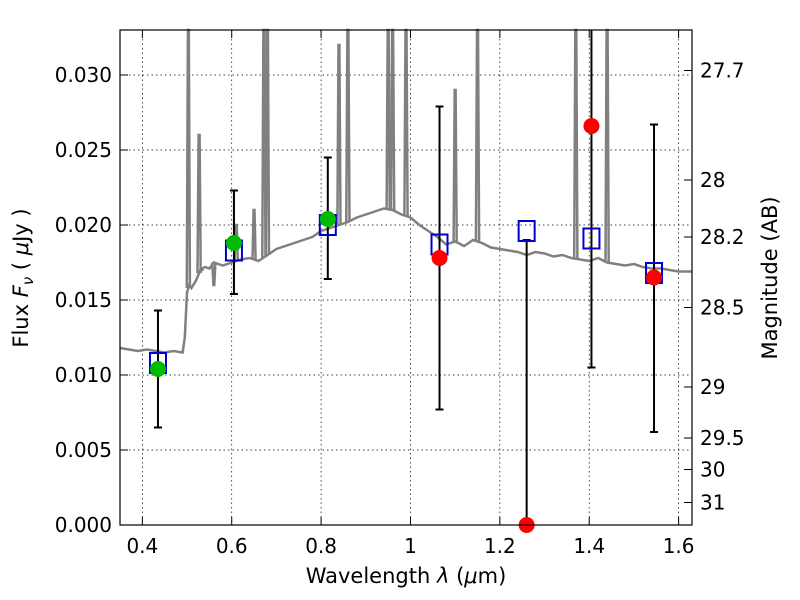  Describe the element at coordinates (712, 180) in the screenshot. I see `y2-tick-label: 28` at that location.